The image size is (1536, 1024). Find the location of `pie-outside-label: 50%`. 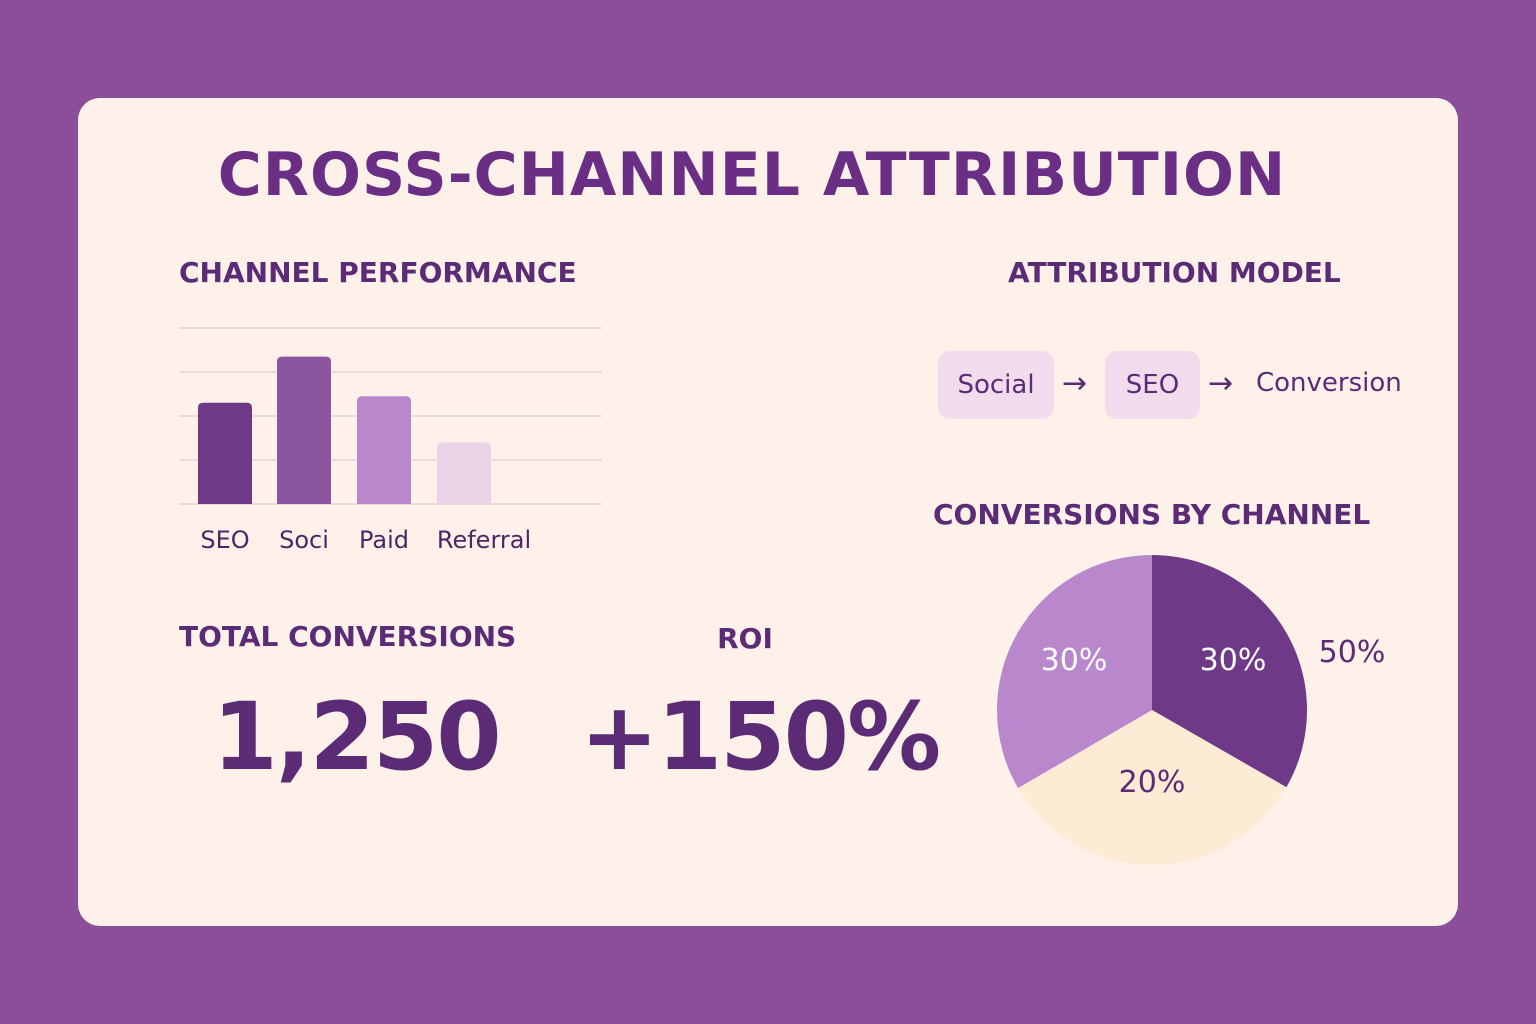

pie-outside-label: 50% is located at coordinates (1352, 652).